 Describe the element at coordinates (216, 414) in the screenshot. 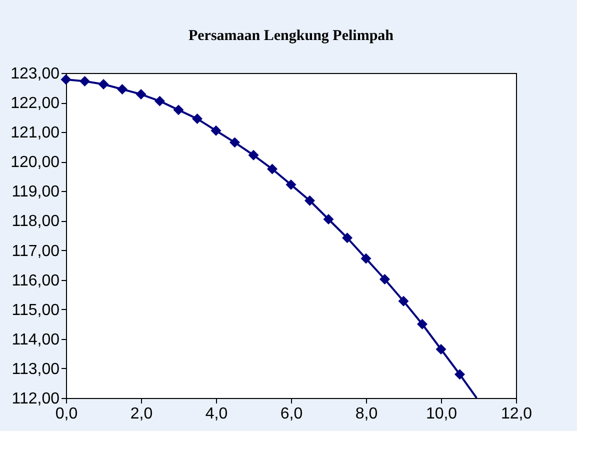

I see `x-tick-label: 4,0` at that location.